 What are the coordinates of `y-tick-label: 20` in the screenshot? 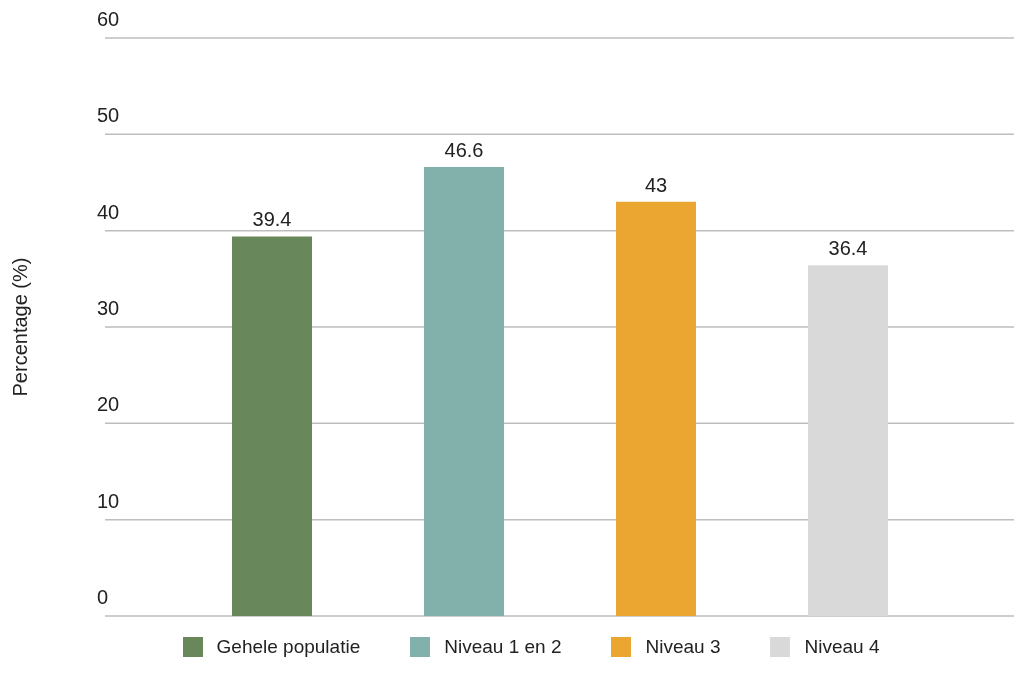 It's located at (108, 404).